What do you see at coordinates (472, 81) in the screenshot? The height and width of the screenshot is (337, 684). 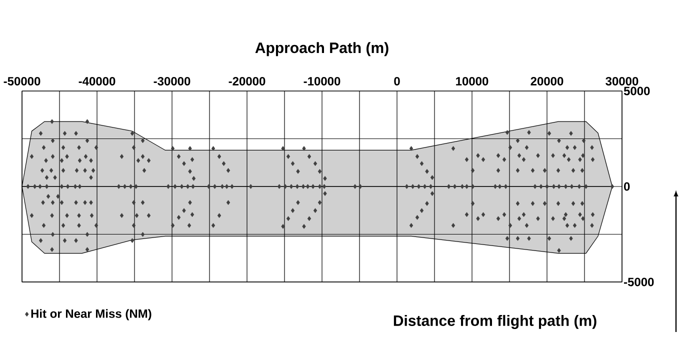 I see `x-tick-label: 10000` at bounding box center [472, 81].